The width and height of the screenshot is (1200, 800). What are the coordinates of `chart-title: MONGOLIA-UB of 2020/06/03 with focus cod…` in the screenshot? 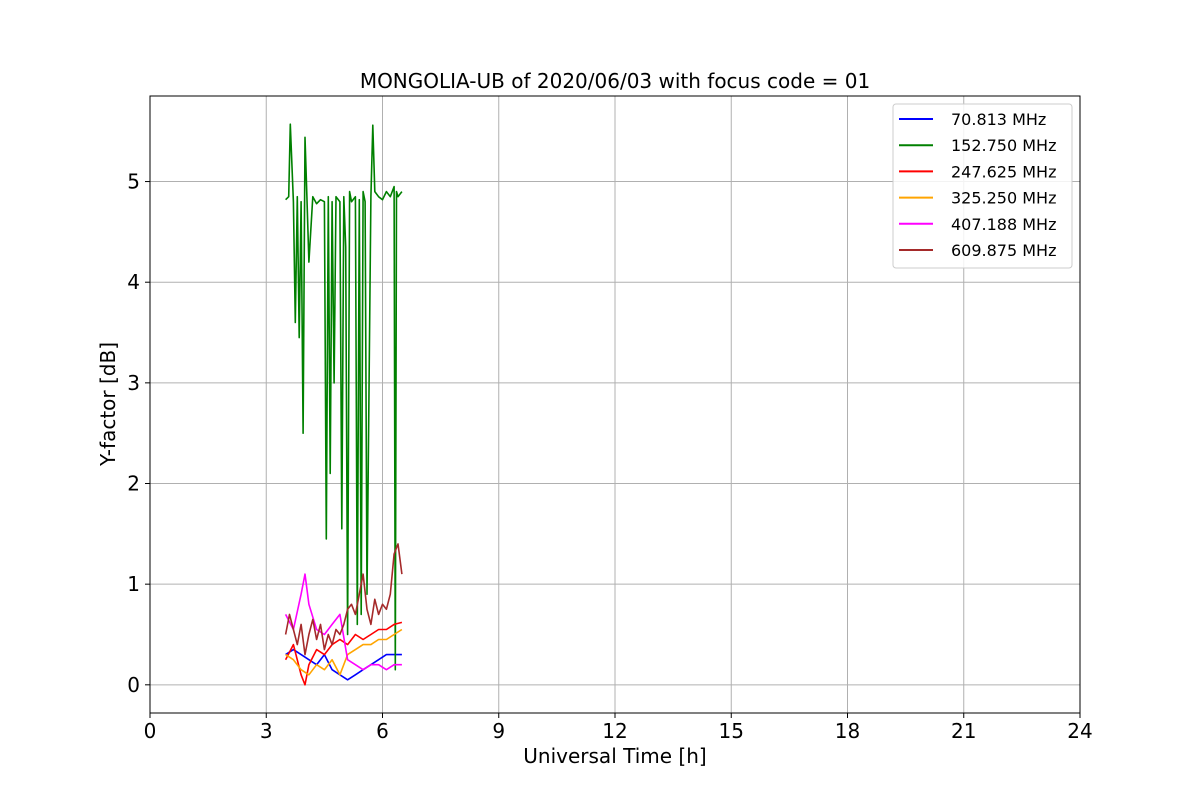 It's located at (615, 81).